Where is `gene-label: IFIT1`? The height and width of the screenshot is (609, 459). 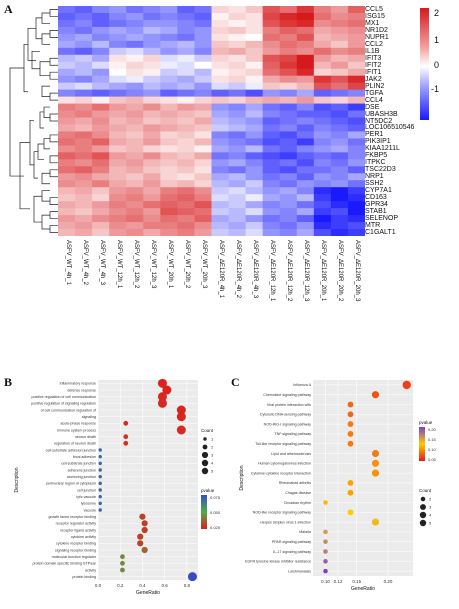 gene-label: IFIT1 is located at coordinates (373, 72).